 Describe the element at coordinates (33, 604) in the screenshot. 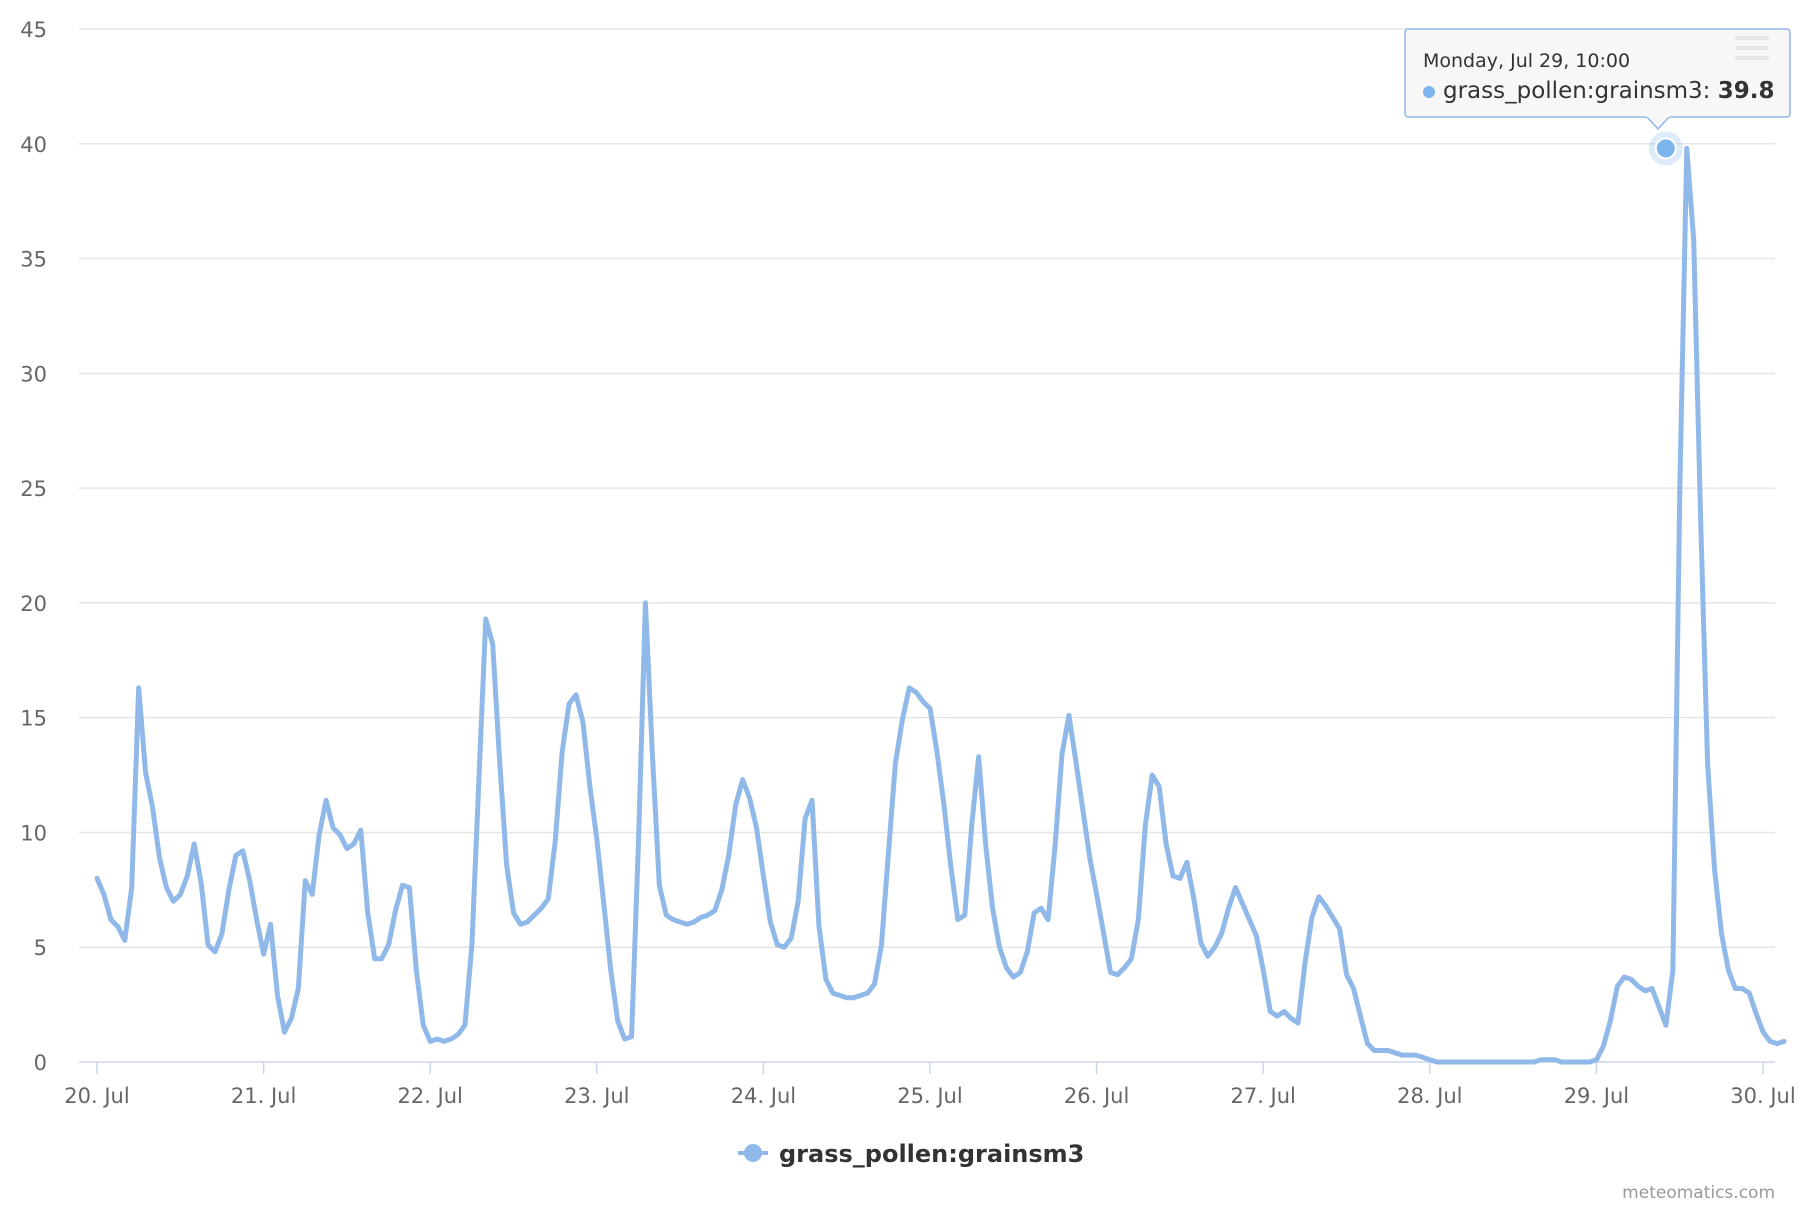

I see `y-tick-label: 20` at that location.